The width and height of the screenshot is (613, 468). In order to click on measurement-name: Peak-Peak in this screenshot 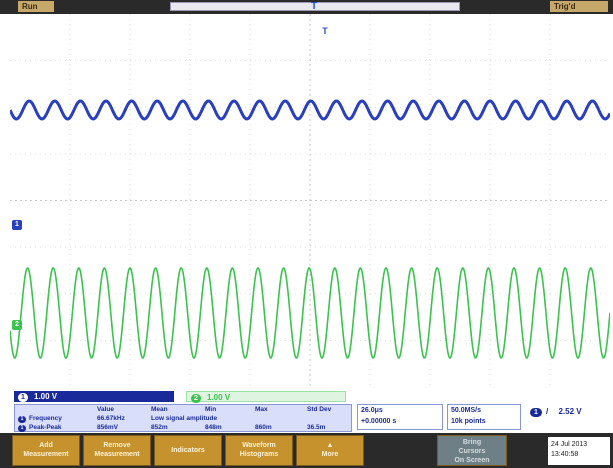, I will do `click(45, 427)`.